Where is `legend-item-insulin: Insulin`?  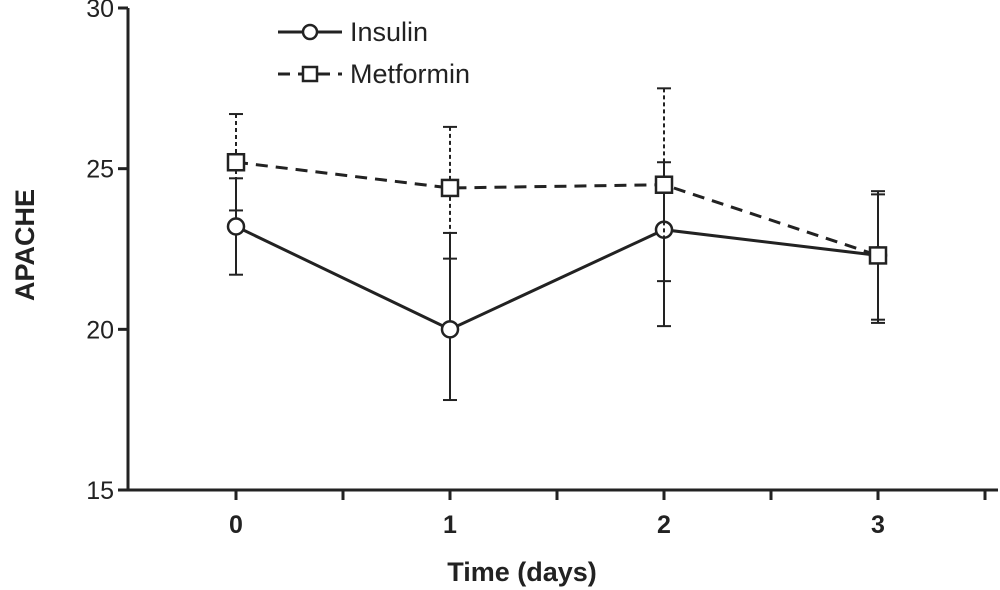 legend-item-insulin: Insulin is located at coordinates (353, 32).